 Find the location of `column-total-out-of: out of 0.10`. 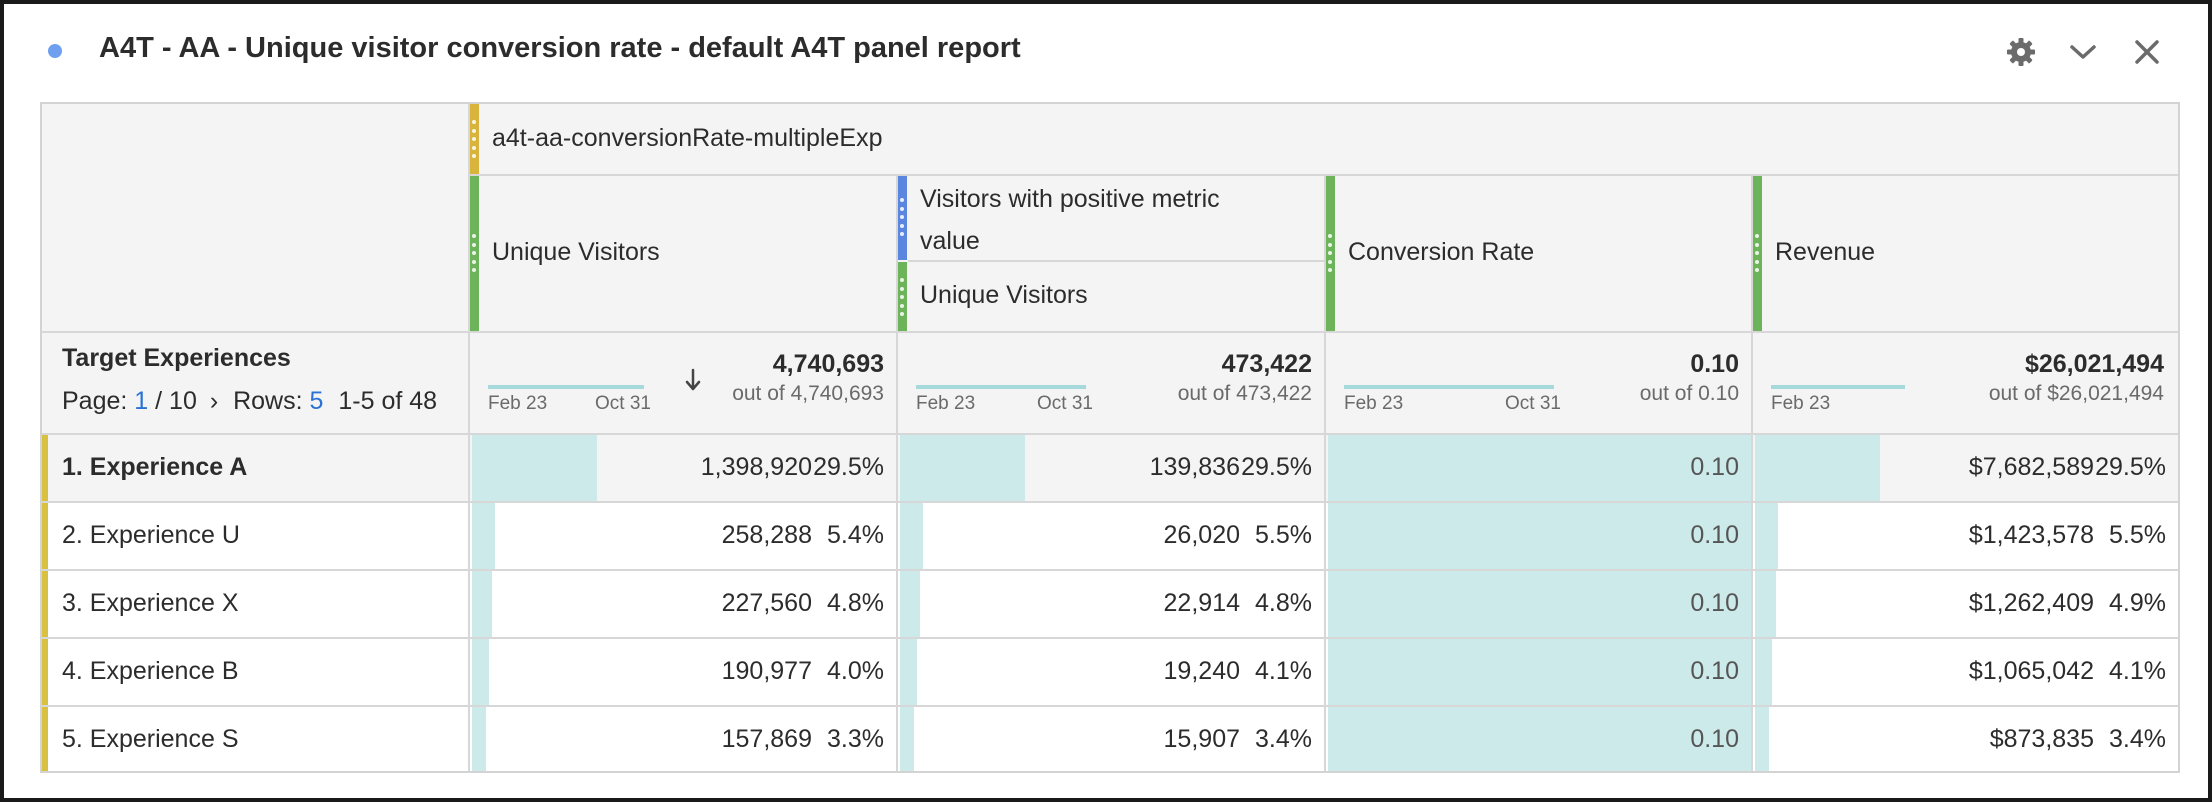

column-total-out-of: out of 0.10 is located at coordinates (1689, 393).